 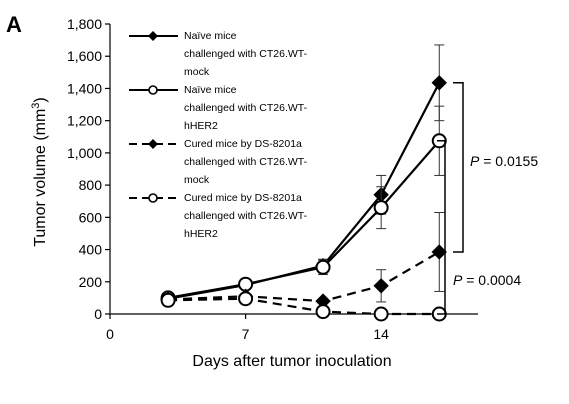 What do you see at coordinates (84, 24) in the screenshot?
I see `y-tick-label: 1,800` at bounding box center [84, 24].